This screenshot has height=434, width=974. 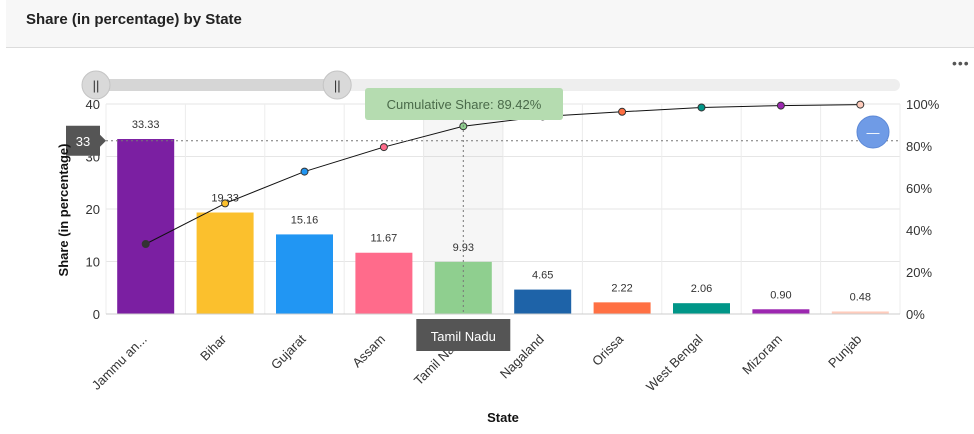 What do you see at coordinates (608, 350) in the screenshot?
I see `x-axis-tick-label: Orissa` at bounding box center [608, 350].